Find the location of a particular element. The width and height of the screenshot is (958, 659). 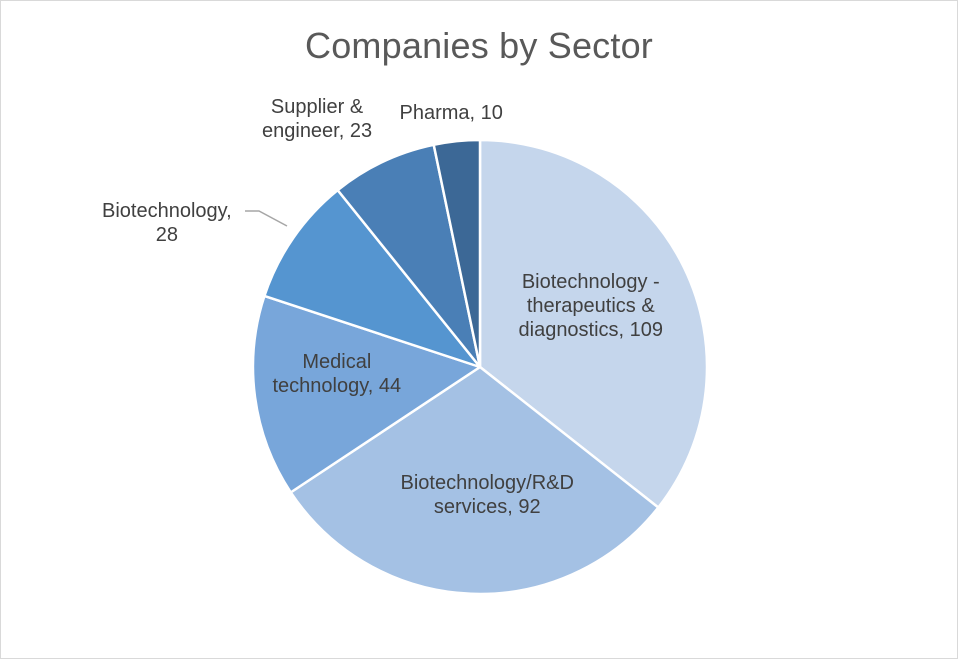

slice-label-line: Pharma, 10 is located at coordinates (451, 113).